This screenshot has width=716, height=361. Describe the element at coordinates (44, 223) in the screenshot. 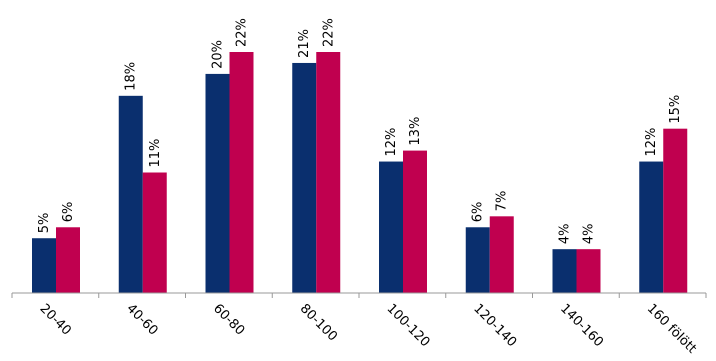

I see `value-label: 5%` at that location.